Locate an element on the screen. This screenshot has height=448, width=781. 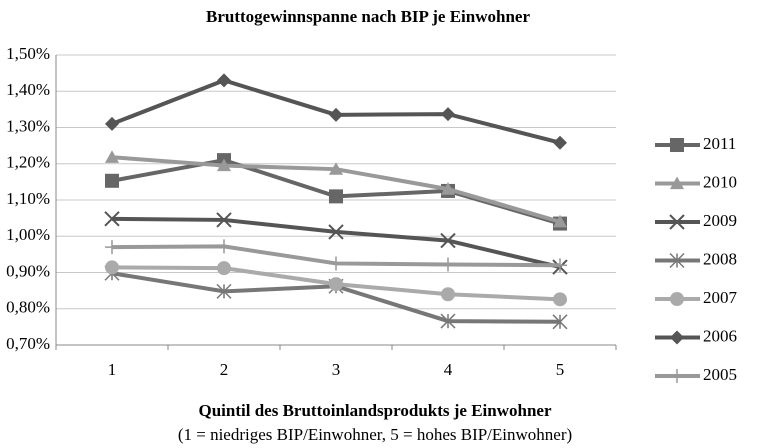
y-tick-label: 1,50% is located at coordinates (28, 53).